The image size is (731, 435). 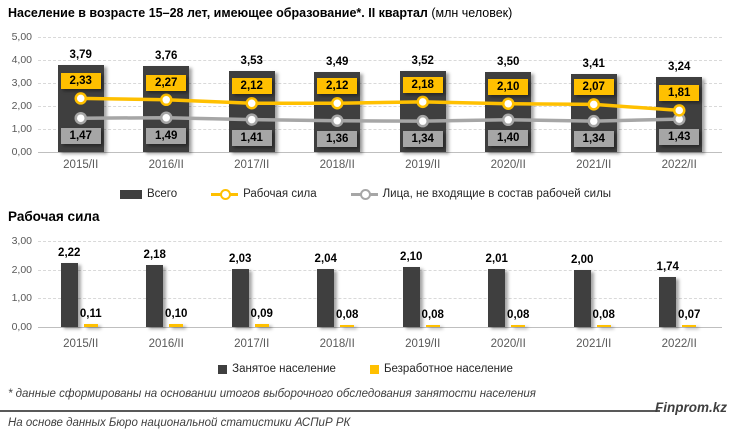 I want to click on line-value-box: 2,10, so click(x=508, y=86).